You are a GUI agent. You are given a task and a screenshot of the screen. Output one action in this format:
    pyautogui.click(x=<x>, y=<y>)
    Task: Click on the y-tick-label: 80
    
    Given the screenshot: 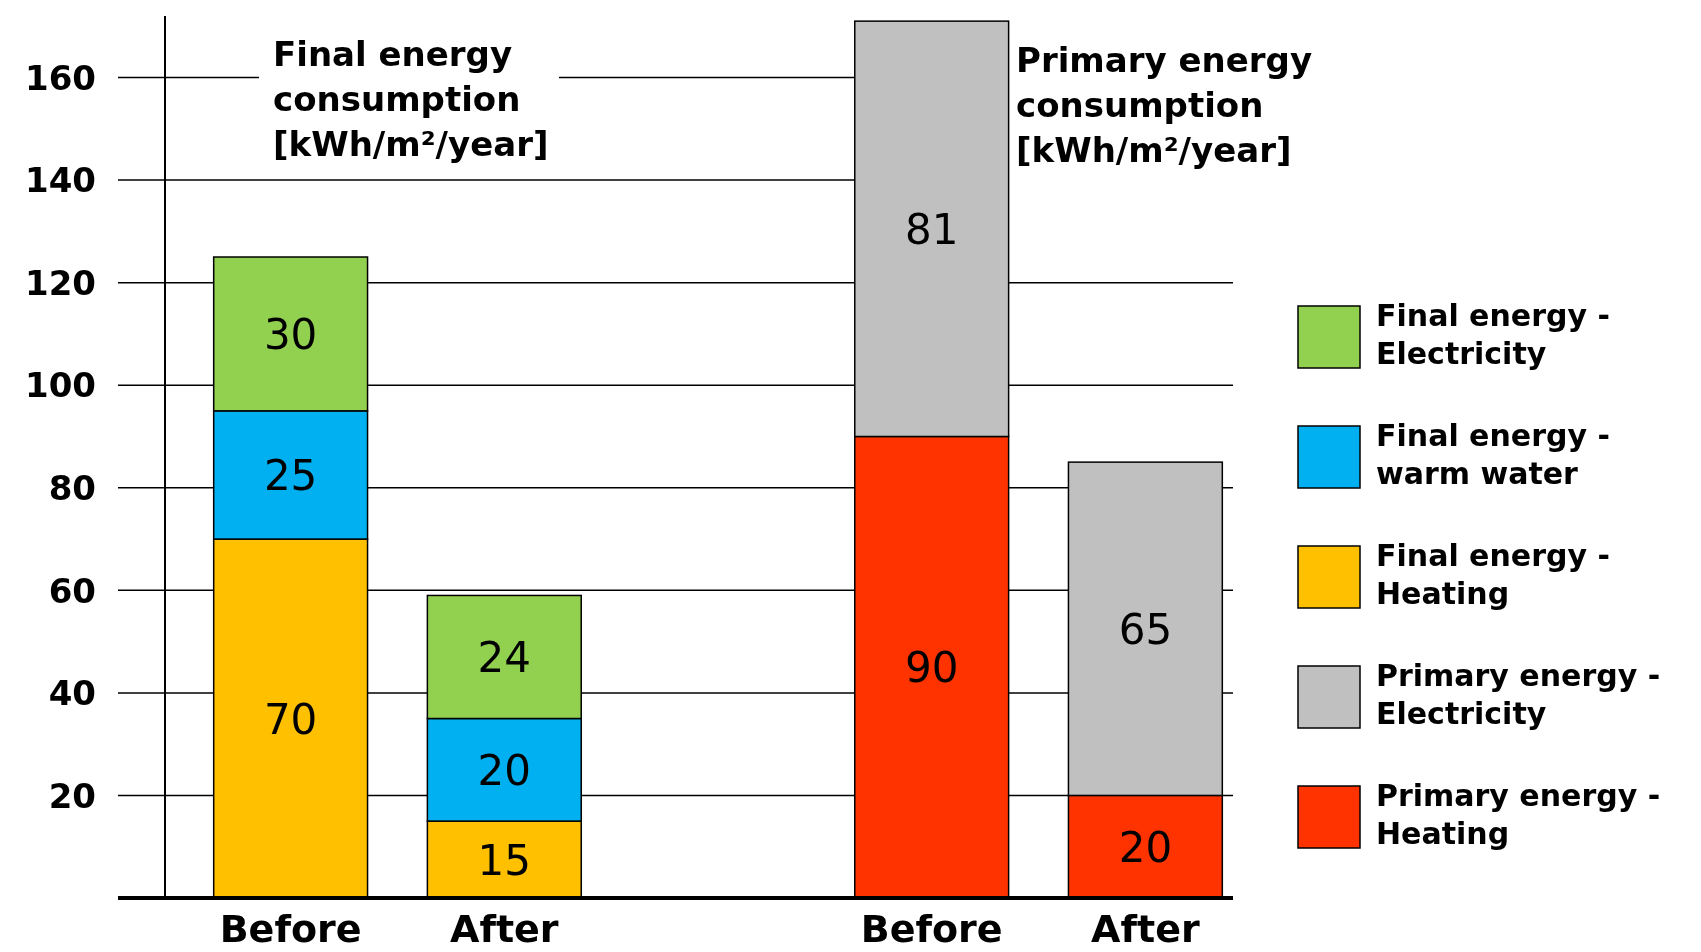 What is the action you would take?
    pyautogui.click(x=72, y=488)
    